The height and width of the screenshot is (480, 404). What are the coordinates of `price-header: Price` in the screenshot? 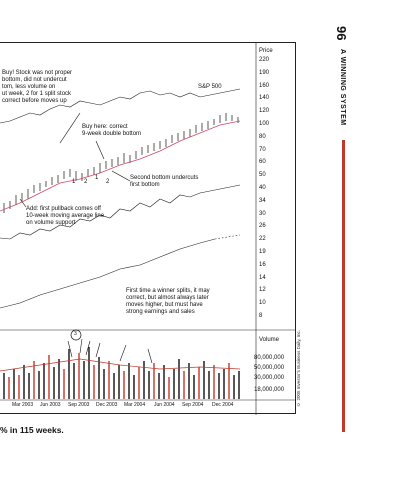 It's located at (266, 51).